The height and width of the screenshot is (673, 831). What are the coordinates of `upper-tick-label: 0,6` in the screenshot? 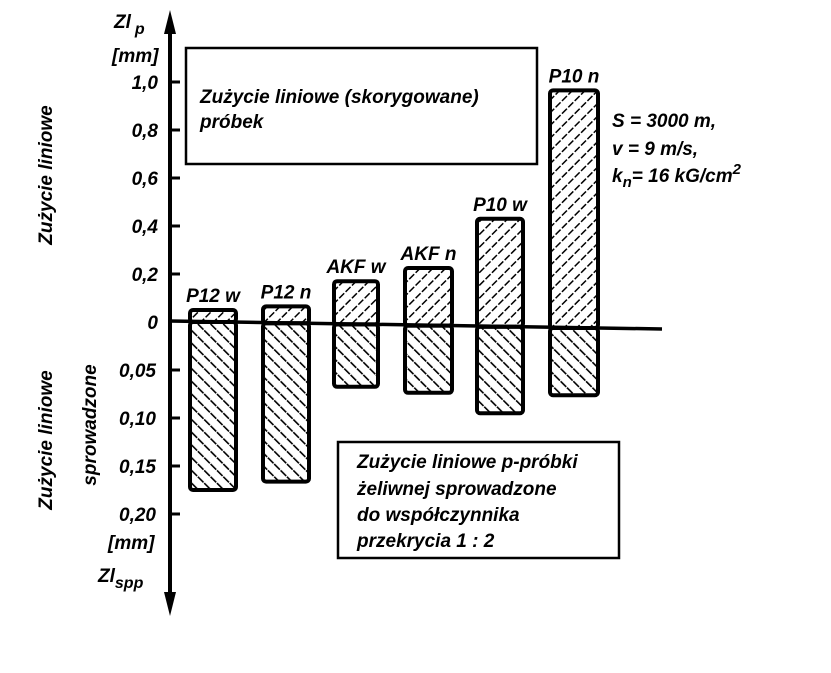 It's located at (145, 179).